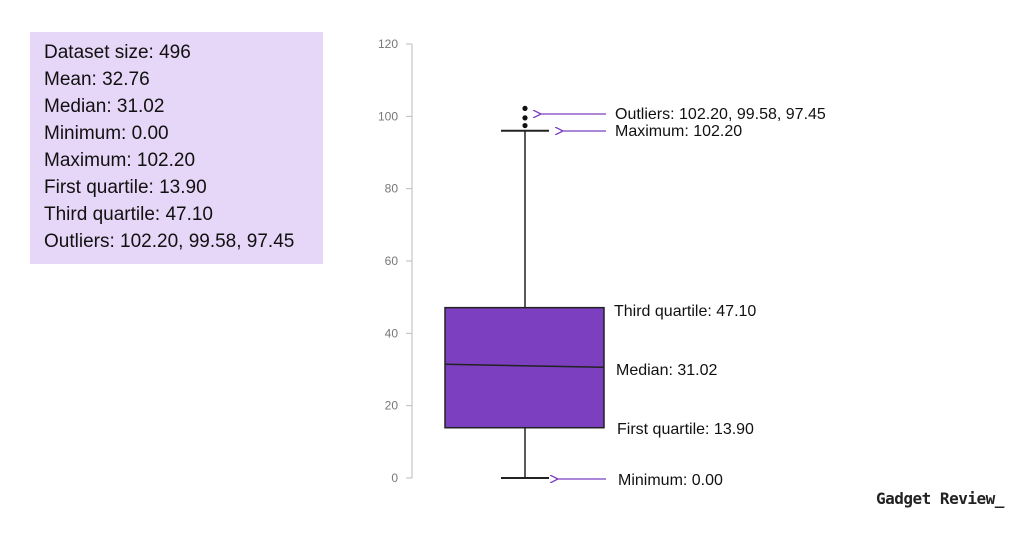 Image resolution: width=1024 pixels, height=540 pixels. I want to click on stat-maximum: Maximum: 102.20, so click(120, 160).